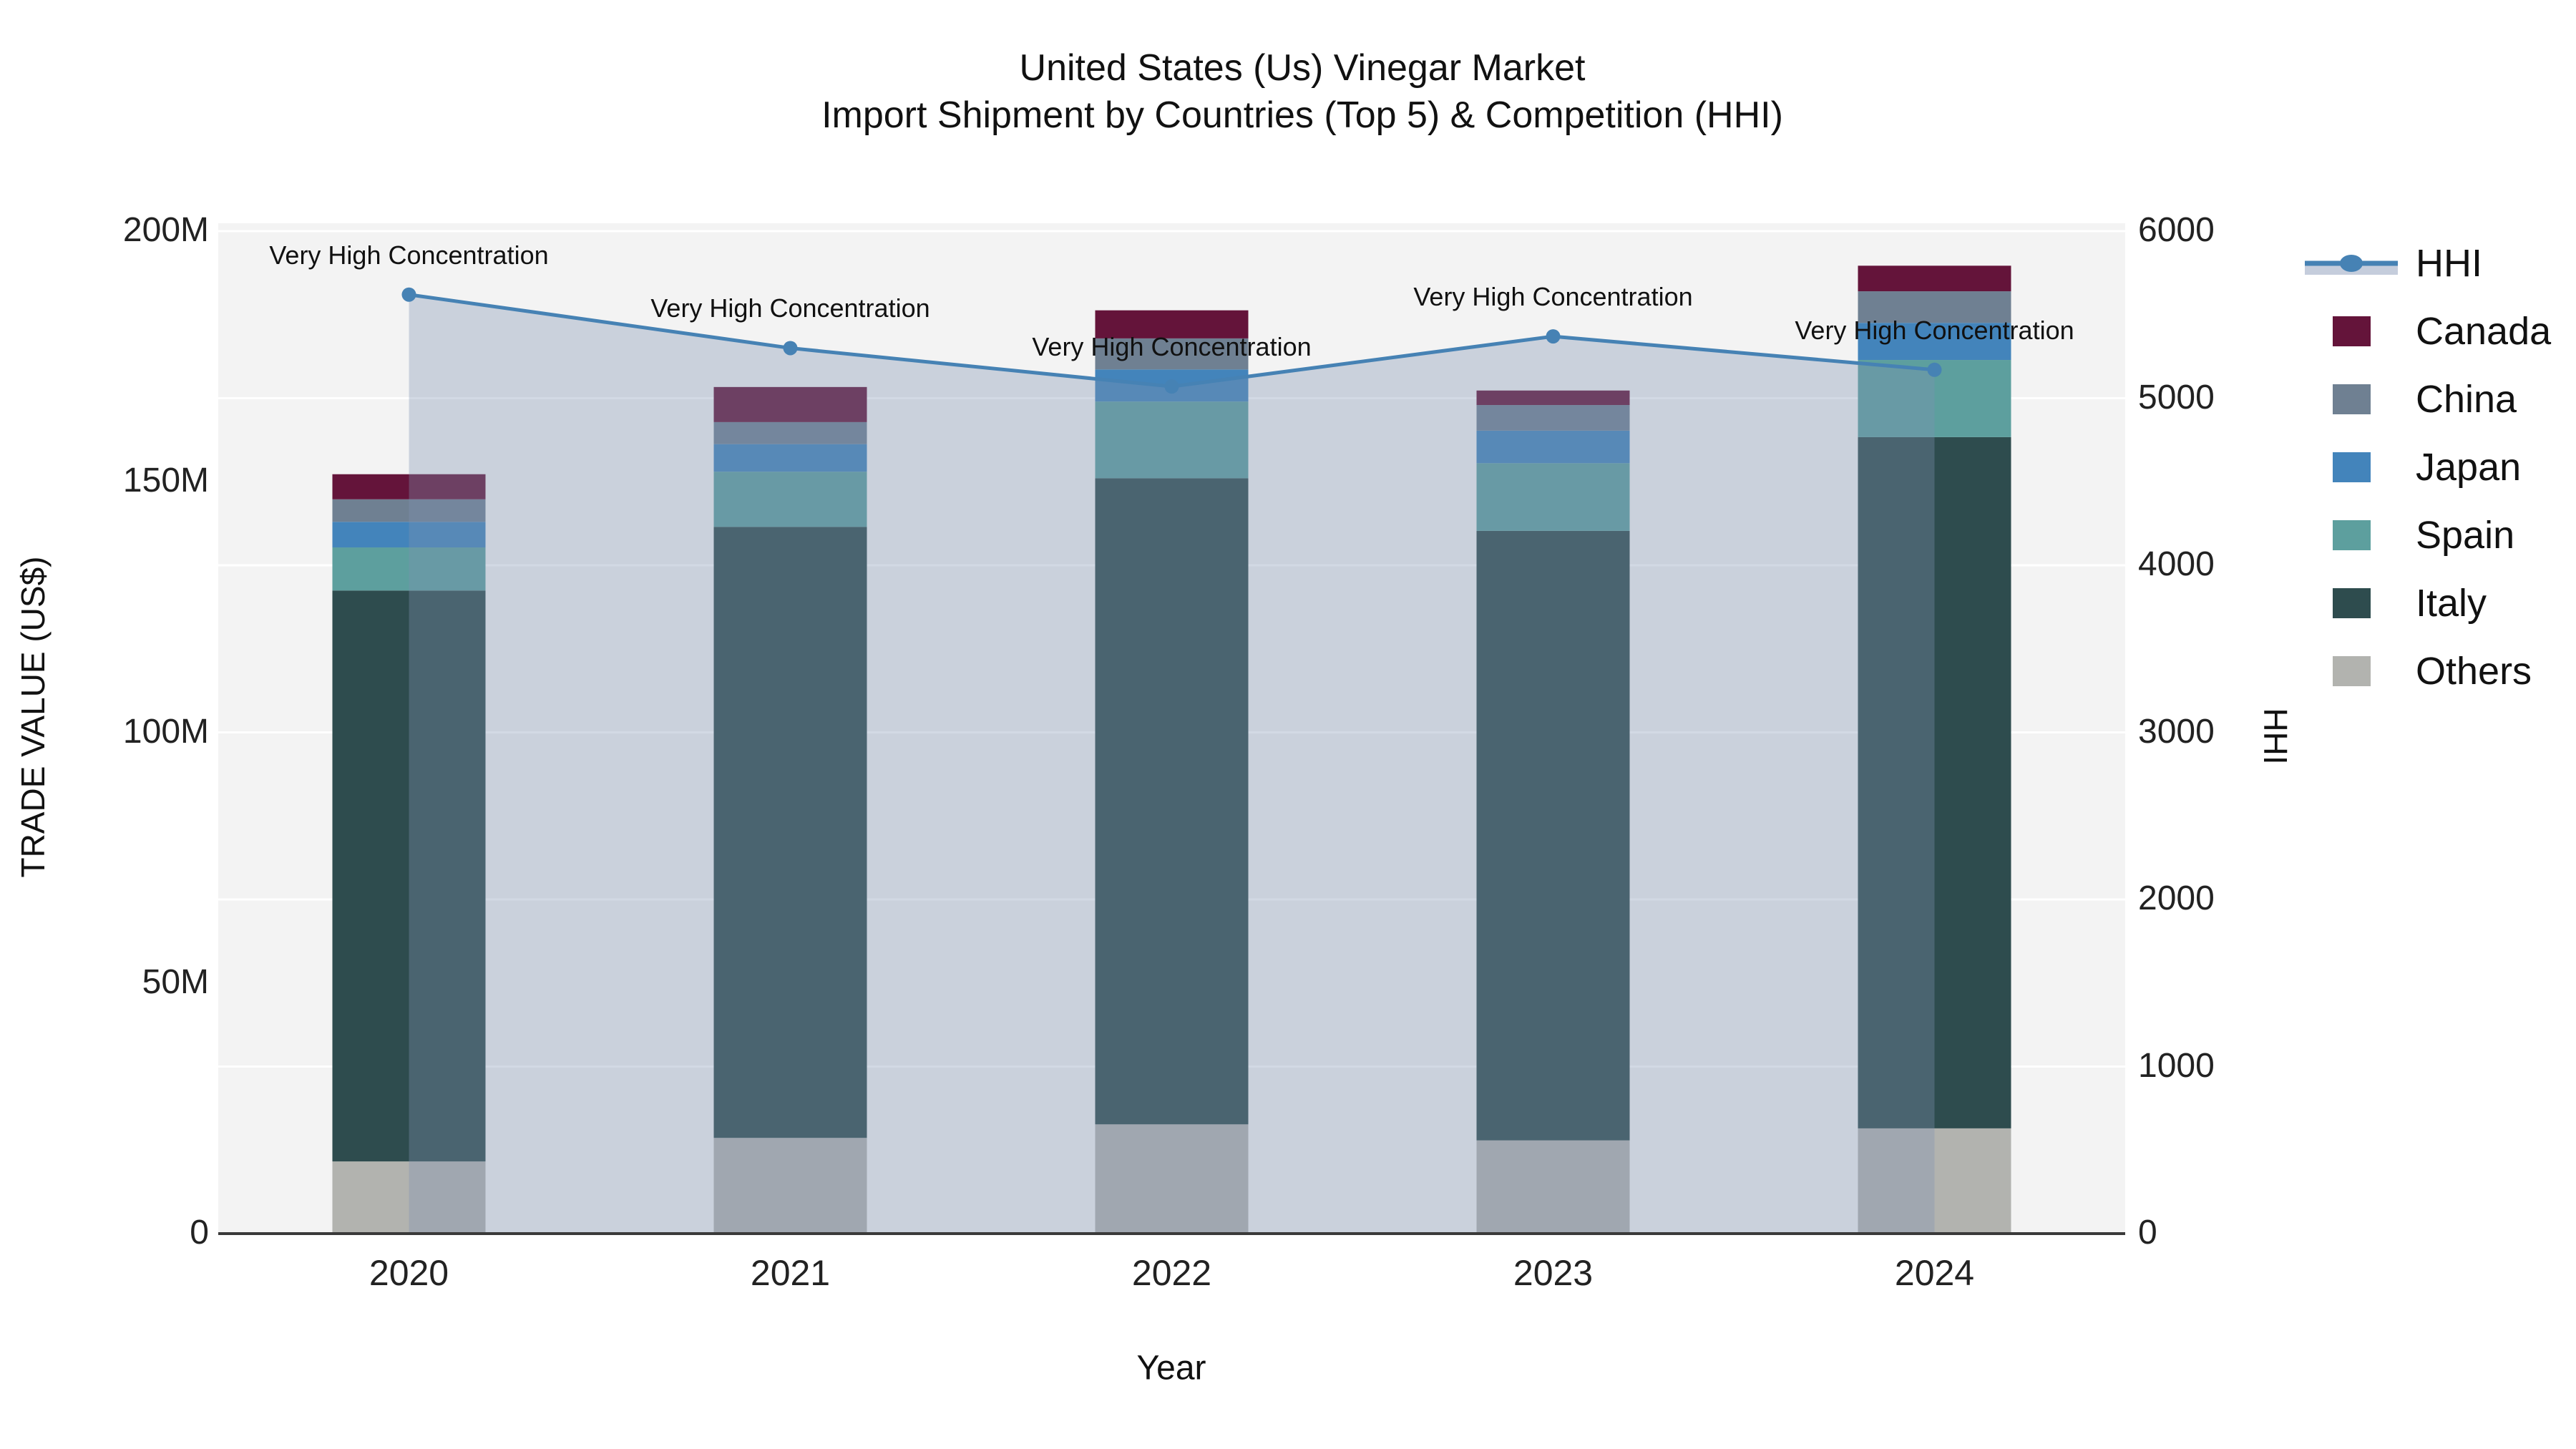  I want to click on annotation-very-high-concentration-2022: Very High Concentration, so click(1172, 347).